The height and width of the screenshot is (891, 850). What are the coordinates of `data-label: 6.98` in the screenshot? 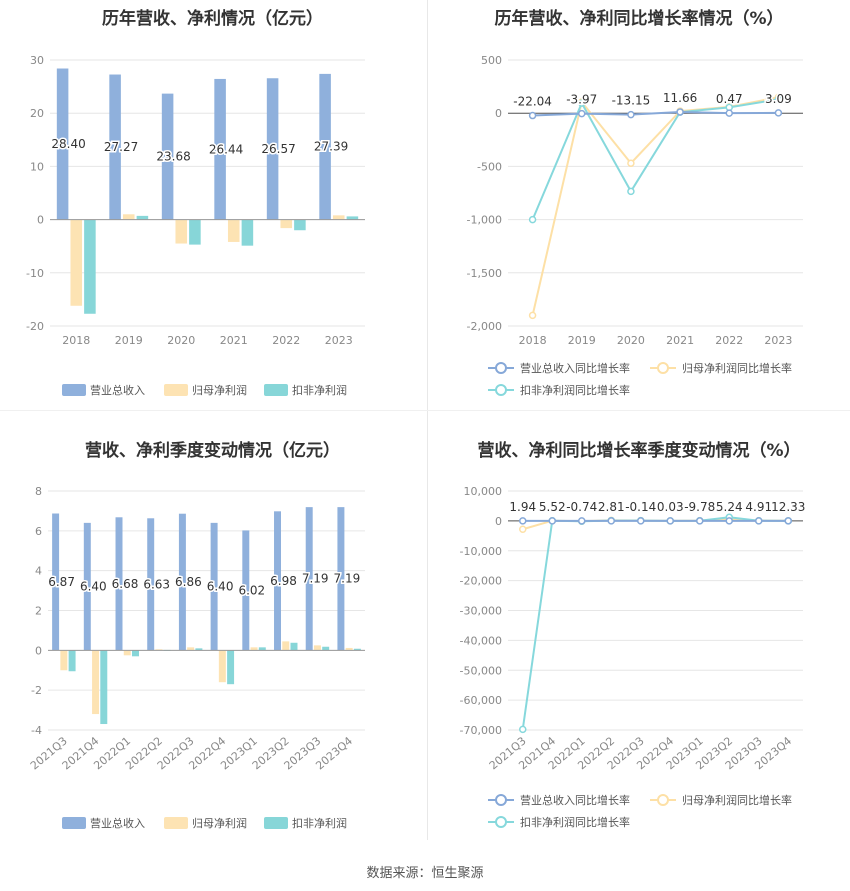 It's located at (283, 581).